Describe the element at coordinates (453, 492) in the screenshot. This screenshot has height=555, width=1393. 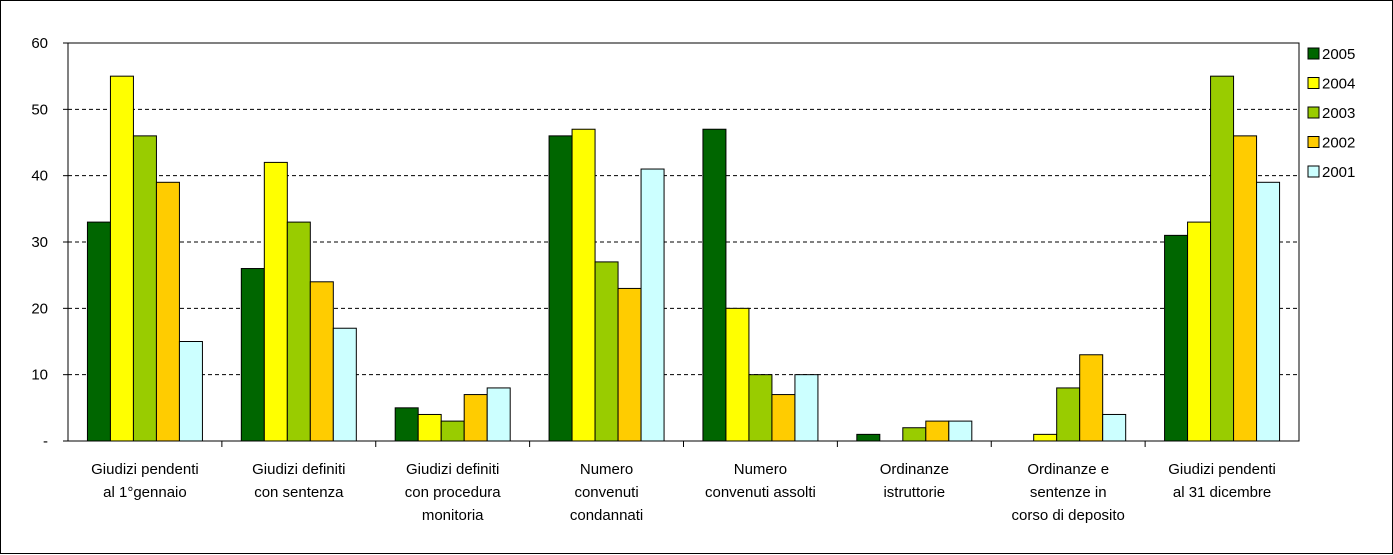
I see `x-category-label: Giudizi definiti con procedura monitoria` at that location.